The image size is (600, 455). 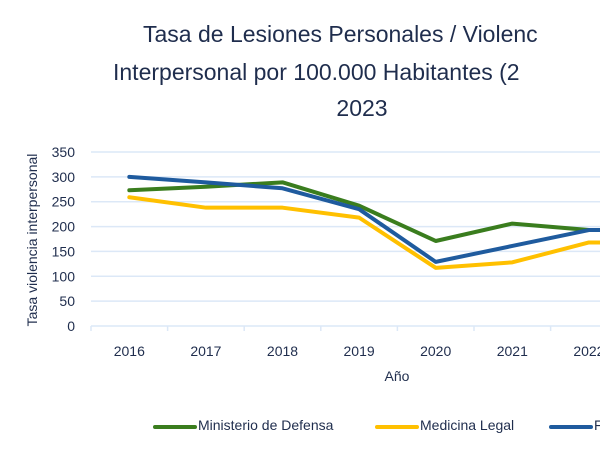 I want to click on x-tick-label: 2020, so click(x=435, y=351).